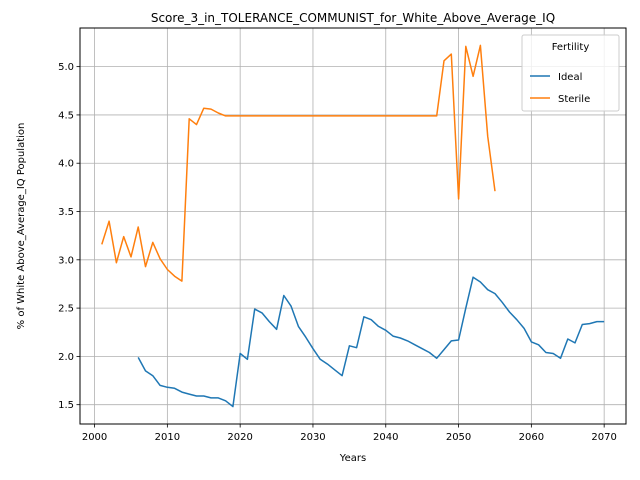 The width and height of the screenshot is (640, 480). I want to click on x-tick-label: 2040, so click(385, 437).